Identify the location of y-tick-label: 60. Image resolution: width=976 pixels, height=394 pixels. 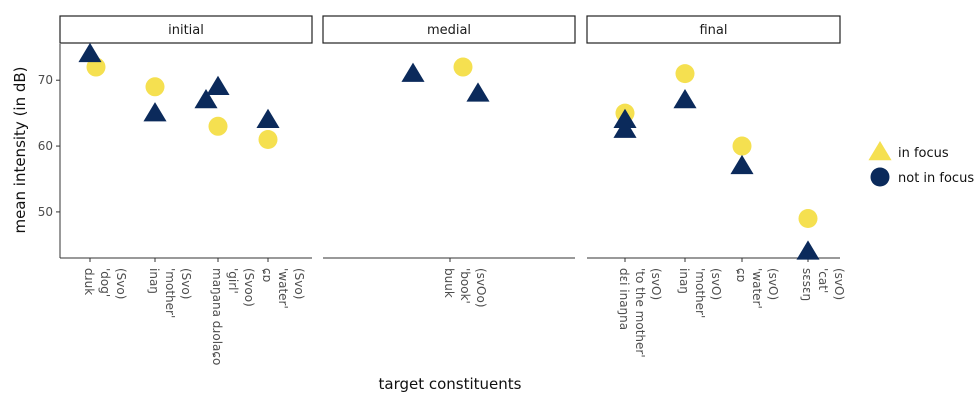
(45, 146).